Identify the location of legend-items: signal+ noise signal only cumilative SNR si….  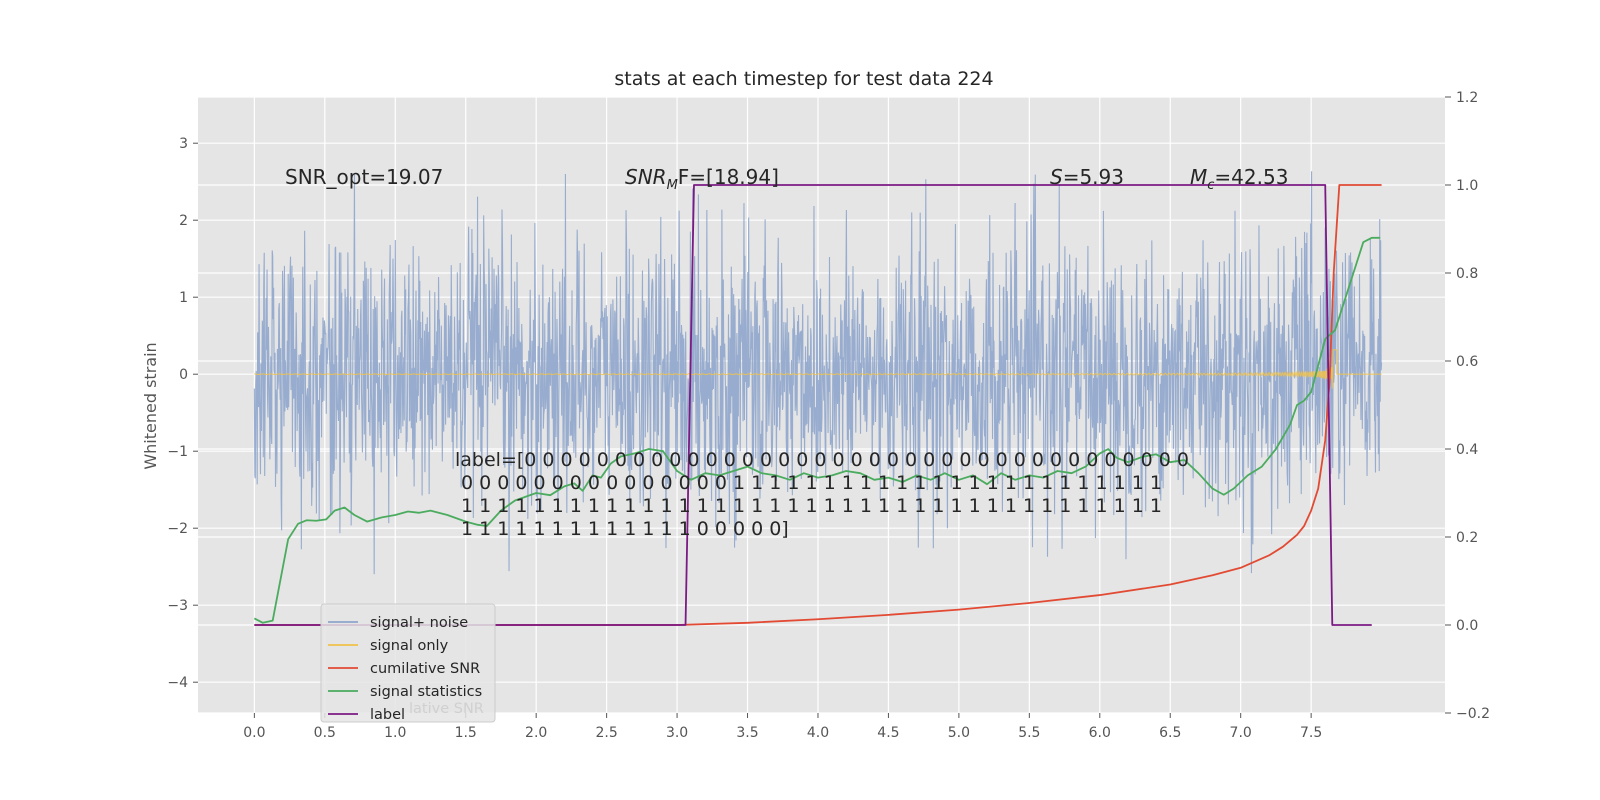
(405, 669).